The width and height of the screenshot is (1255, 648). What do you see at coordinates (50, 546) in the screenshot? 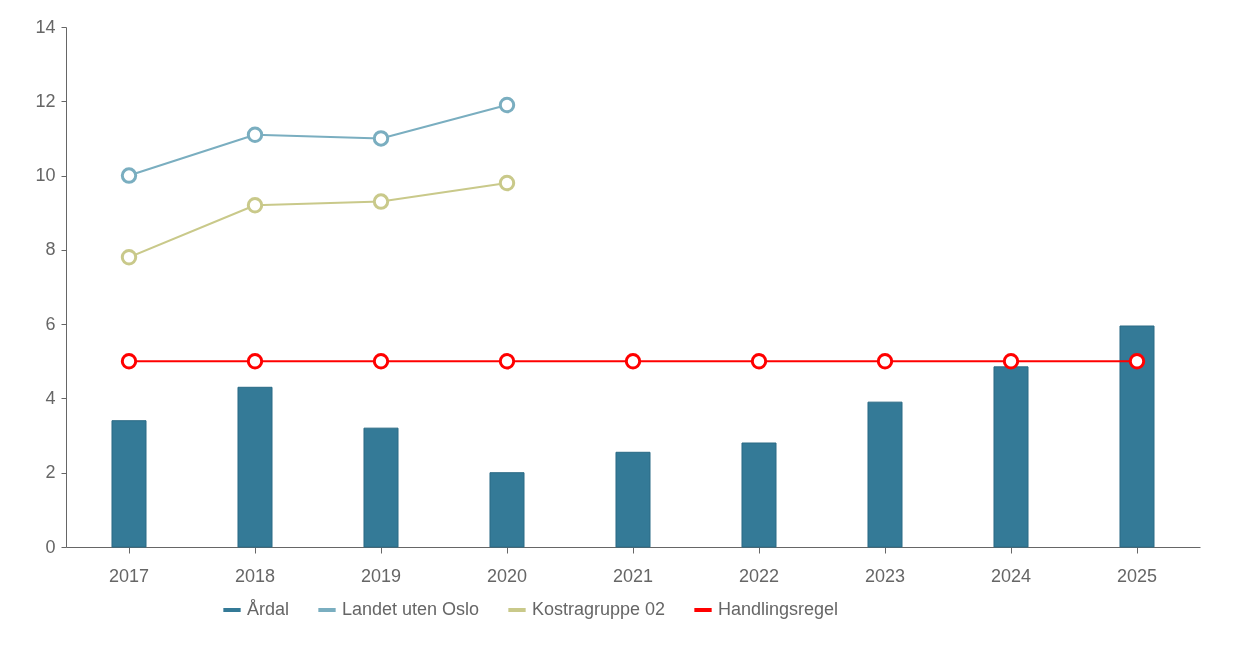
I see `y-tick-label: 0` at bounding box center [50, 546].